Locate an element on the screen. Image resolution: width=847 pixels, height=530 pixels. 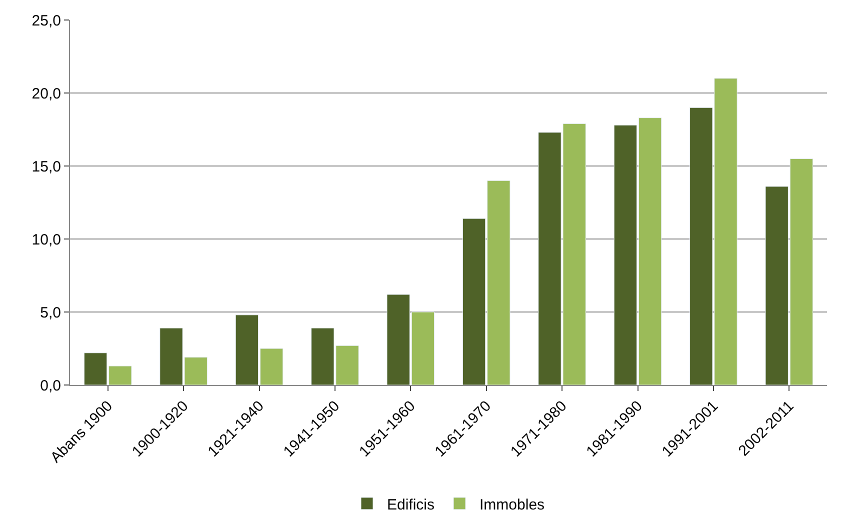
legend-label: Edificis is located at coordinates (411, 505).